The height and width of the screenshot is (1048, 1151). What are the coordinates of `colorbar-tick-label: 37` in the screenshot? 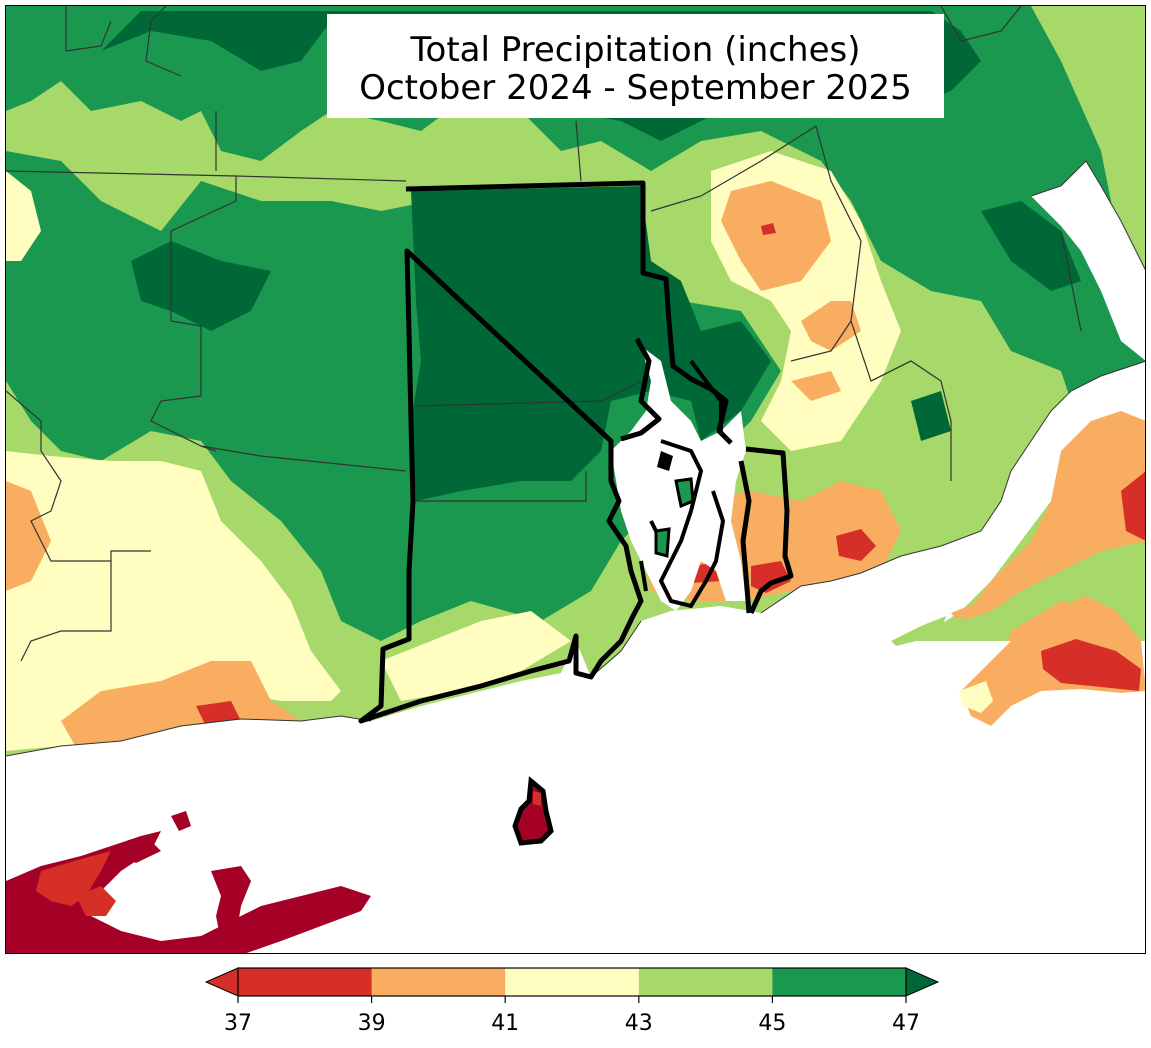 It's located at (238, 1023).